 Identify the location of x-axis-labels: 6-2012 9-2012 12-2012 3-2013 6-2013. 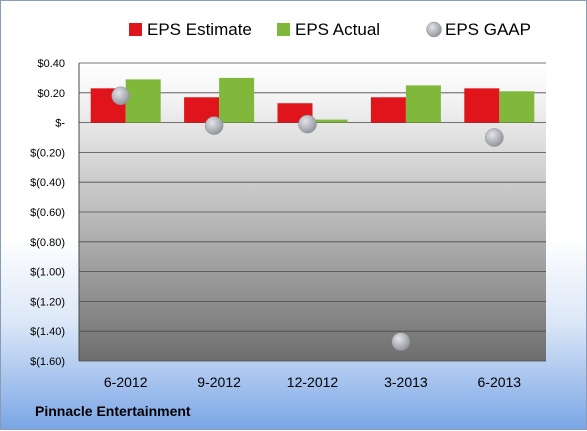
(312, 382).